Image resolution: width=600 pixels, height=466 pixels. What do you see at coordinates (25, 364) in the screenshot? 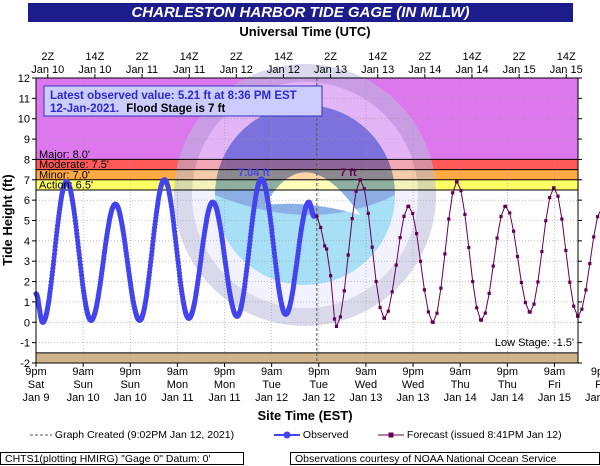
I see `y-tick-label: -2` at bounding box center [25, 364].